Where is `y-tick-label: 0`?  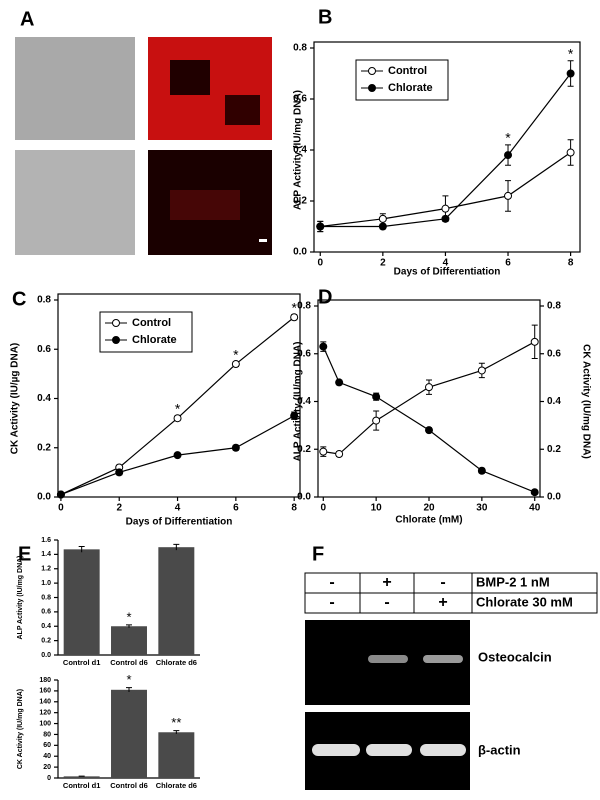
y-tick-label: 0 is located at coordinates (49, 778).